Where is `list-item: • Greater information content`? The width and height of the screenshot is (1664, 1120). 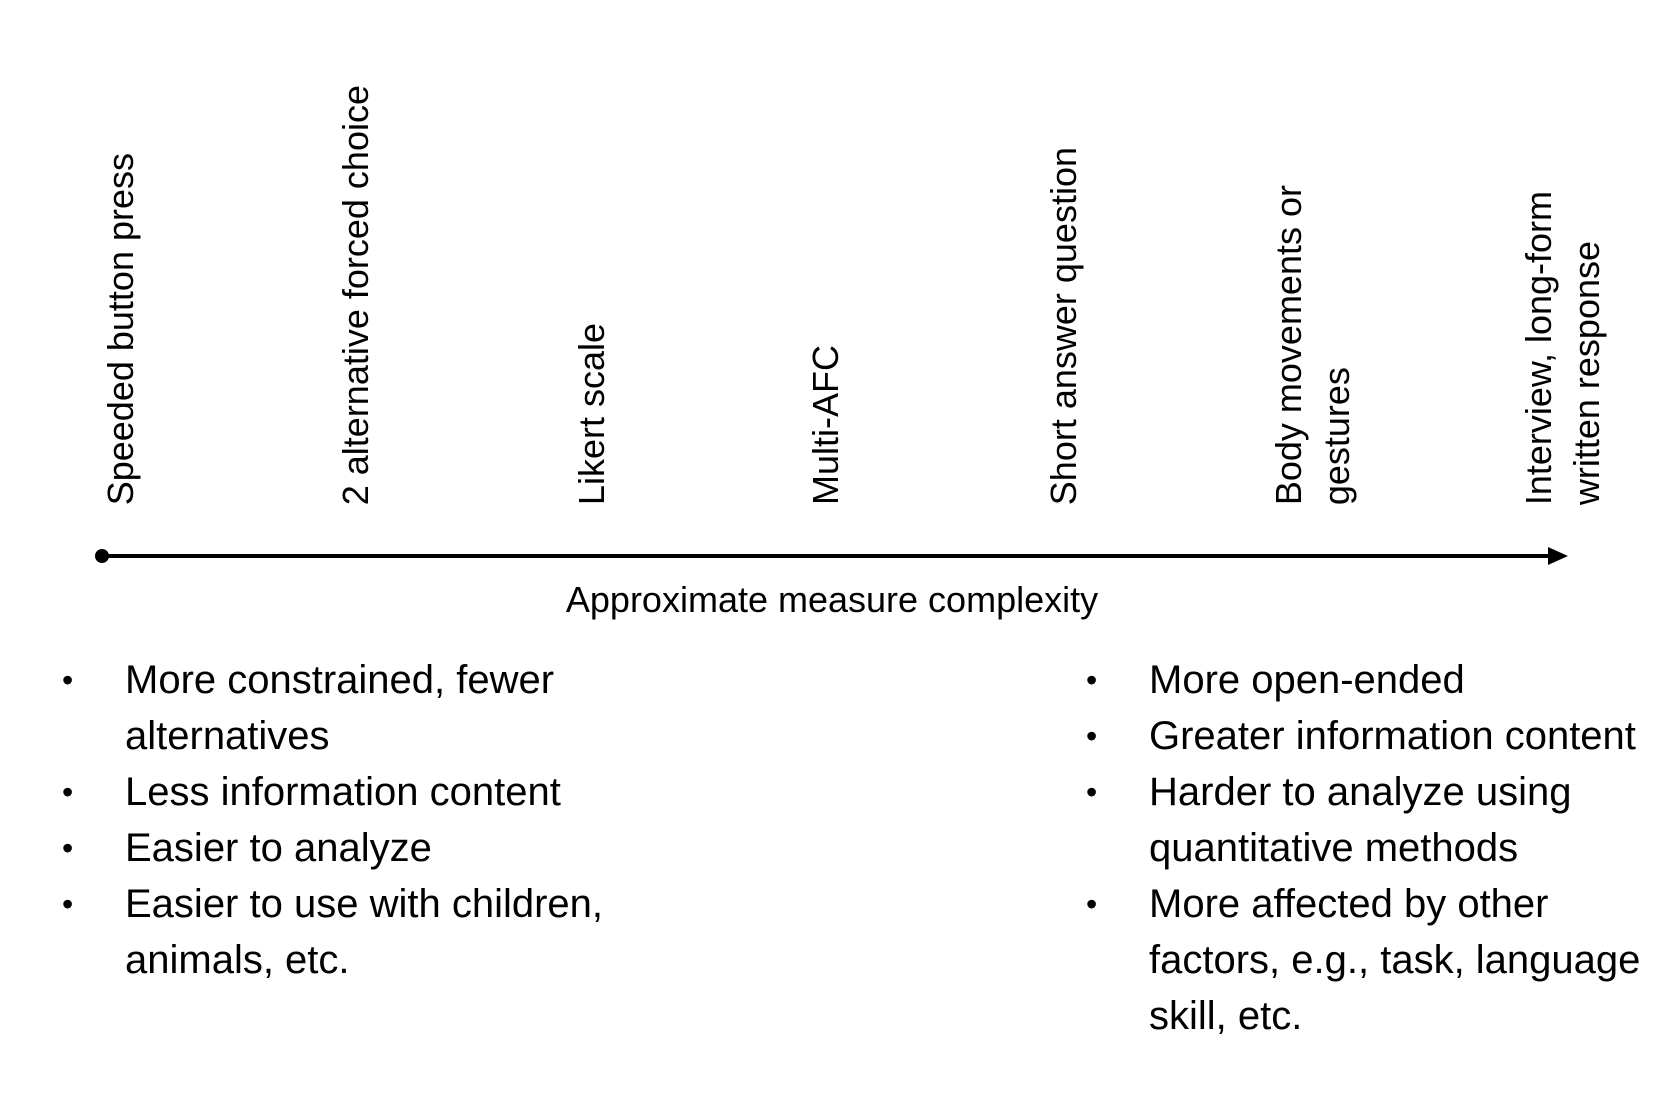 list-item: • Greater information content is located at coordinates (1366, 736).